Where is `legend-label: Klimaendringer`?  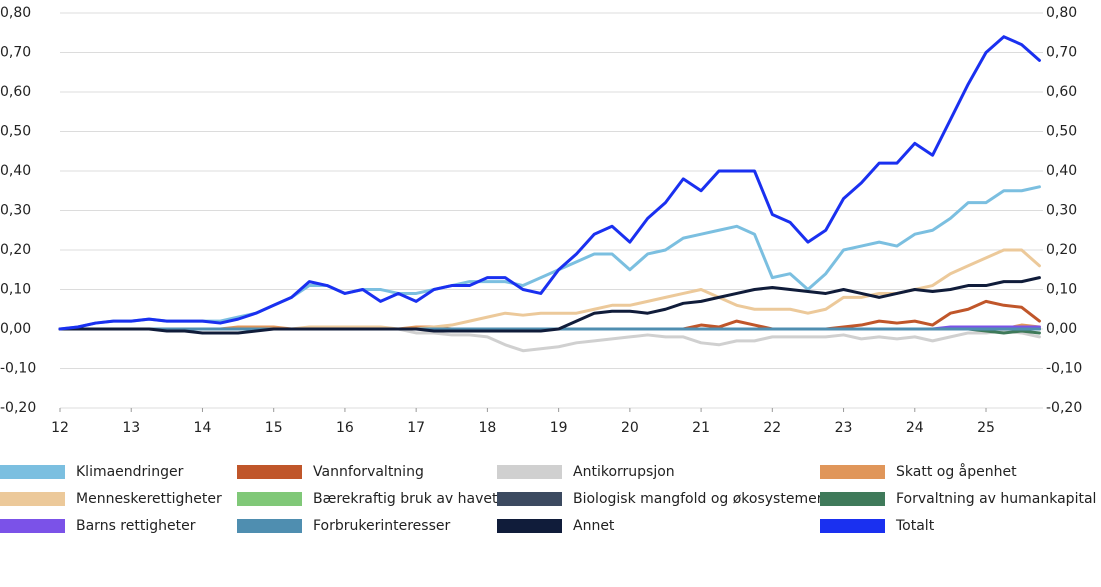 legend-label: Klimaendringer is located at coordinates (130, 472).